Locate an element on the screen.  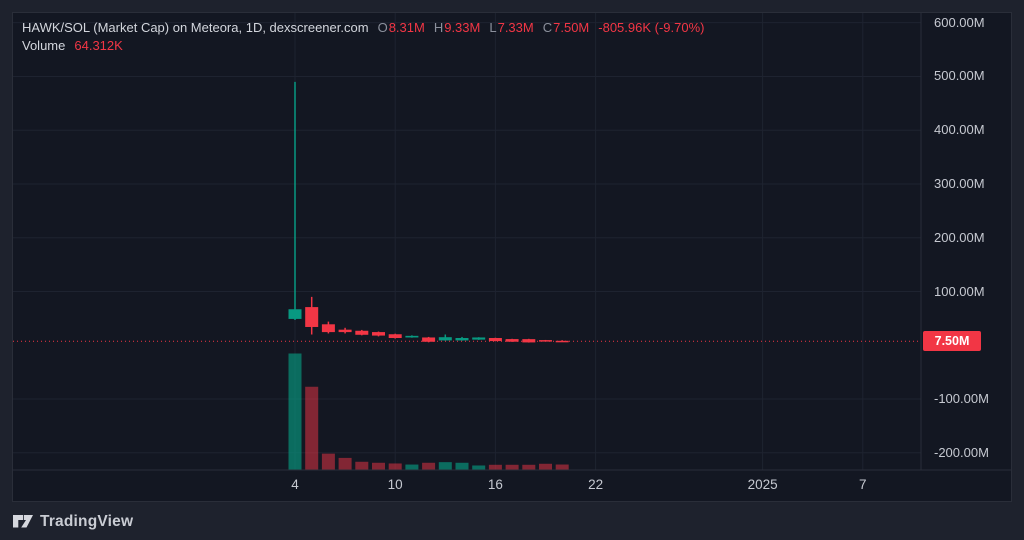
high-label: H is located at coordinates (438, 27).